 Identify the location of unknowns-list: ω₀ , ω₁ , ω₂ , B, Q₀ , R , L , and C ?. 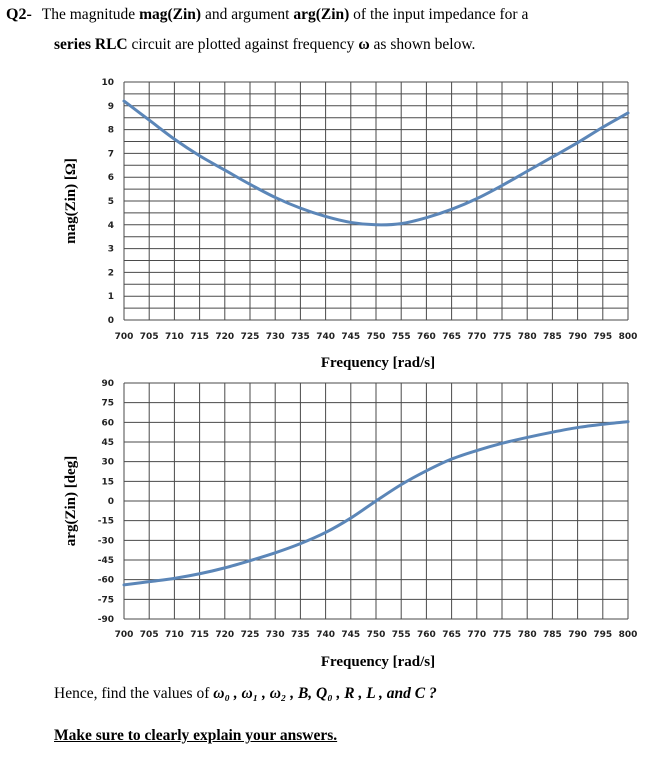
(325, 693).